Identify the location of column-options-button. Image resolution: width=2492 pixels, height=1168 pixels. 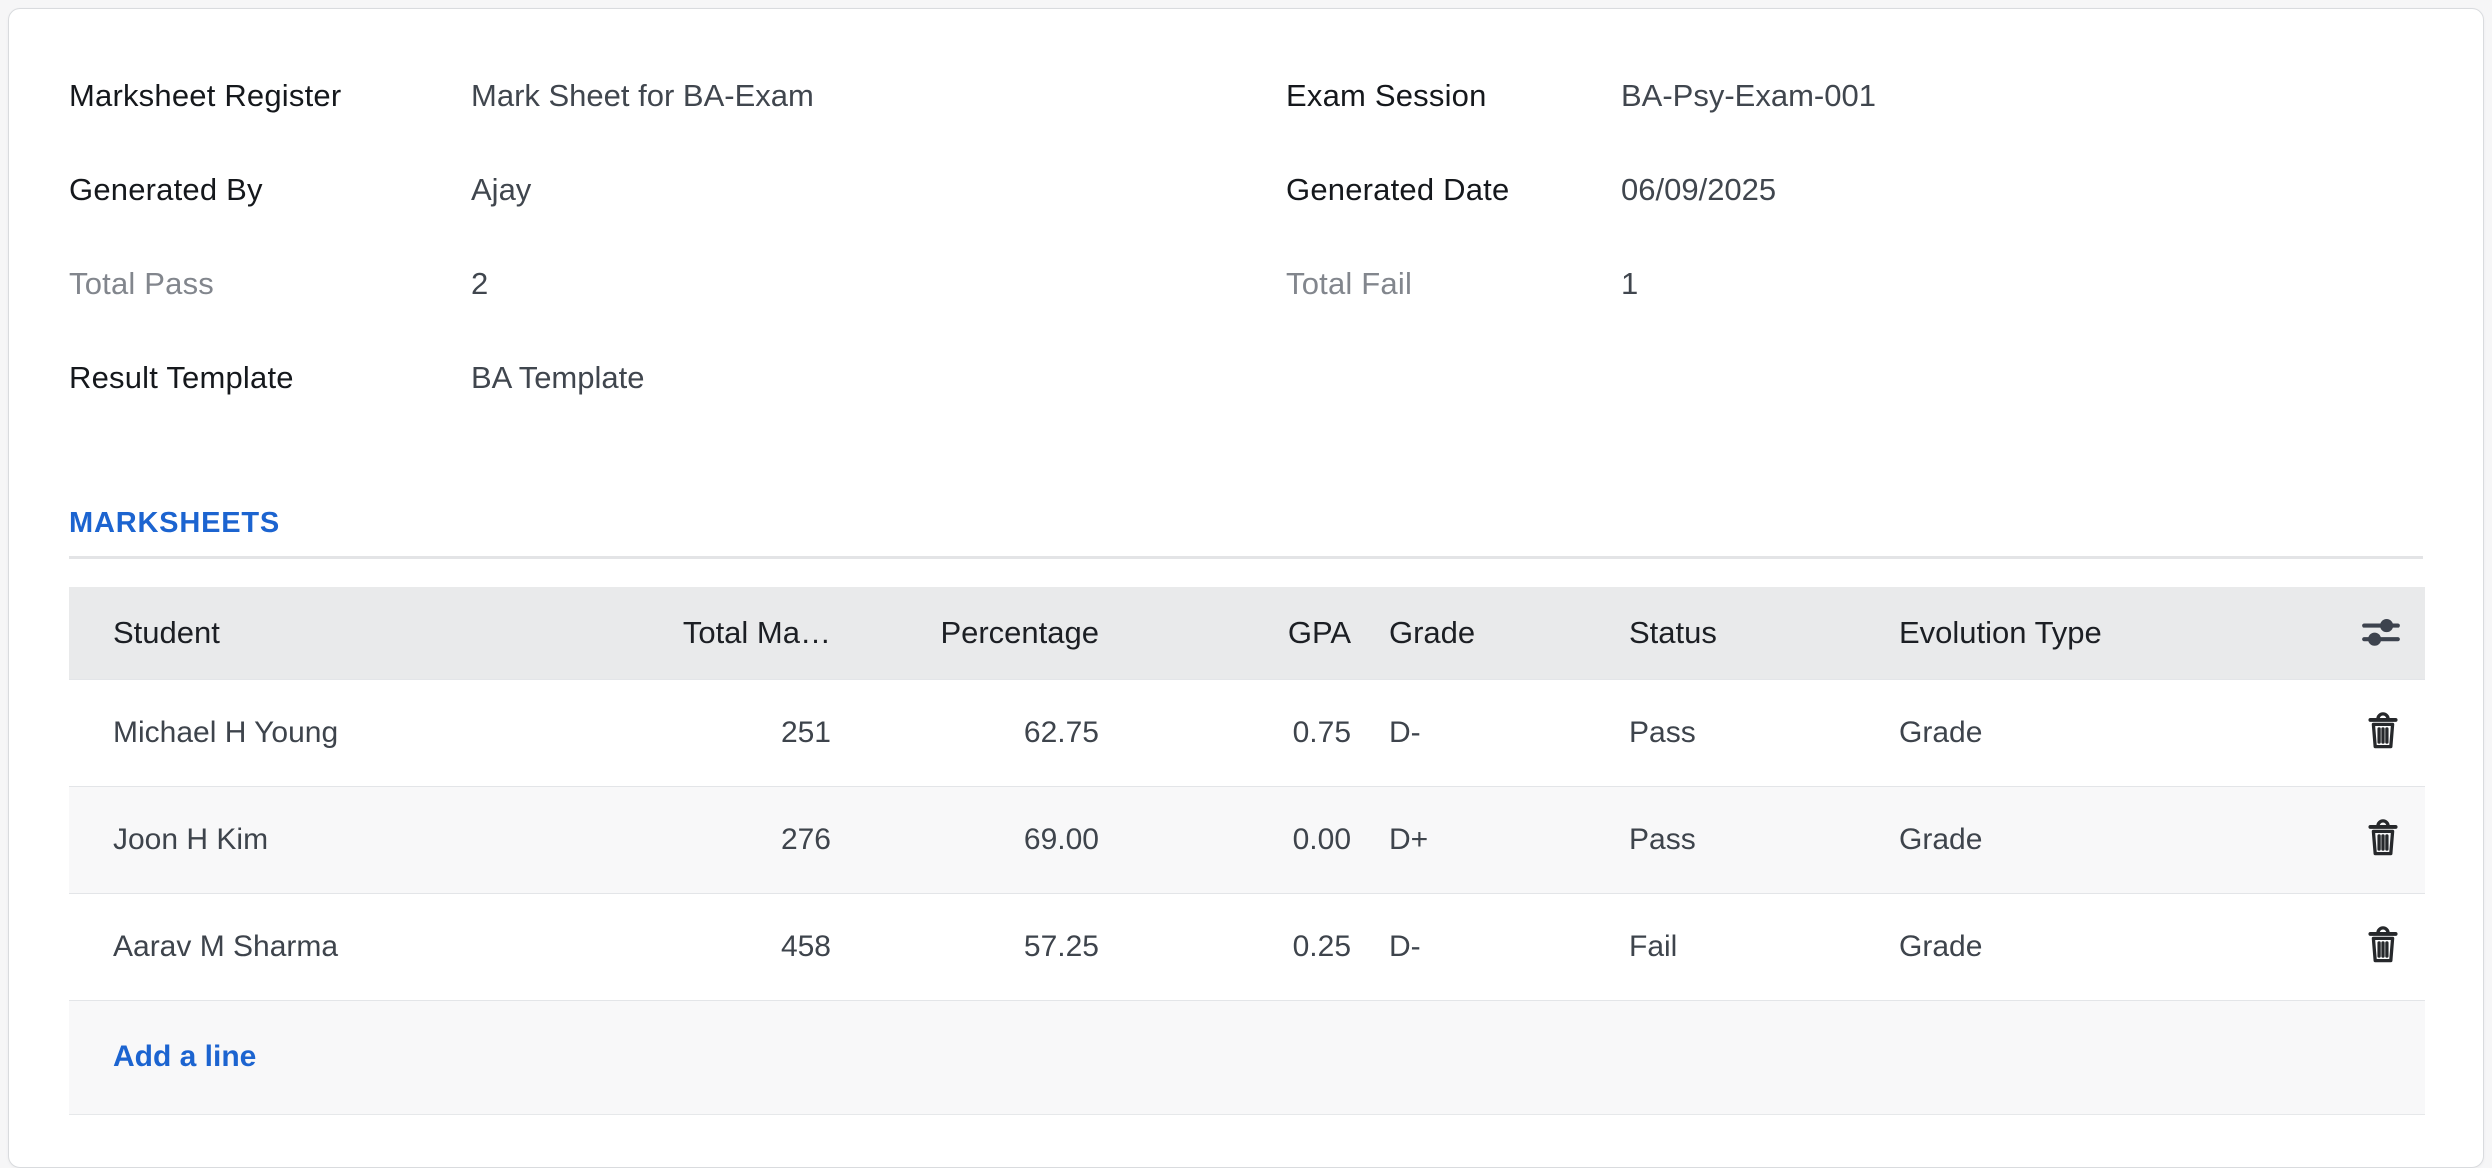
(2381, 633).